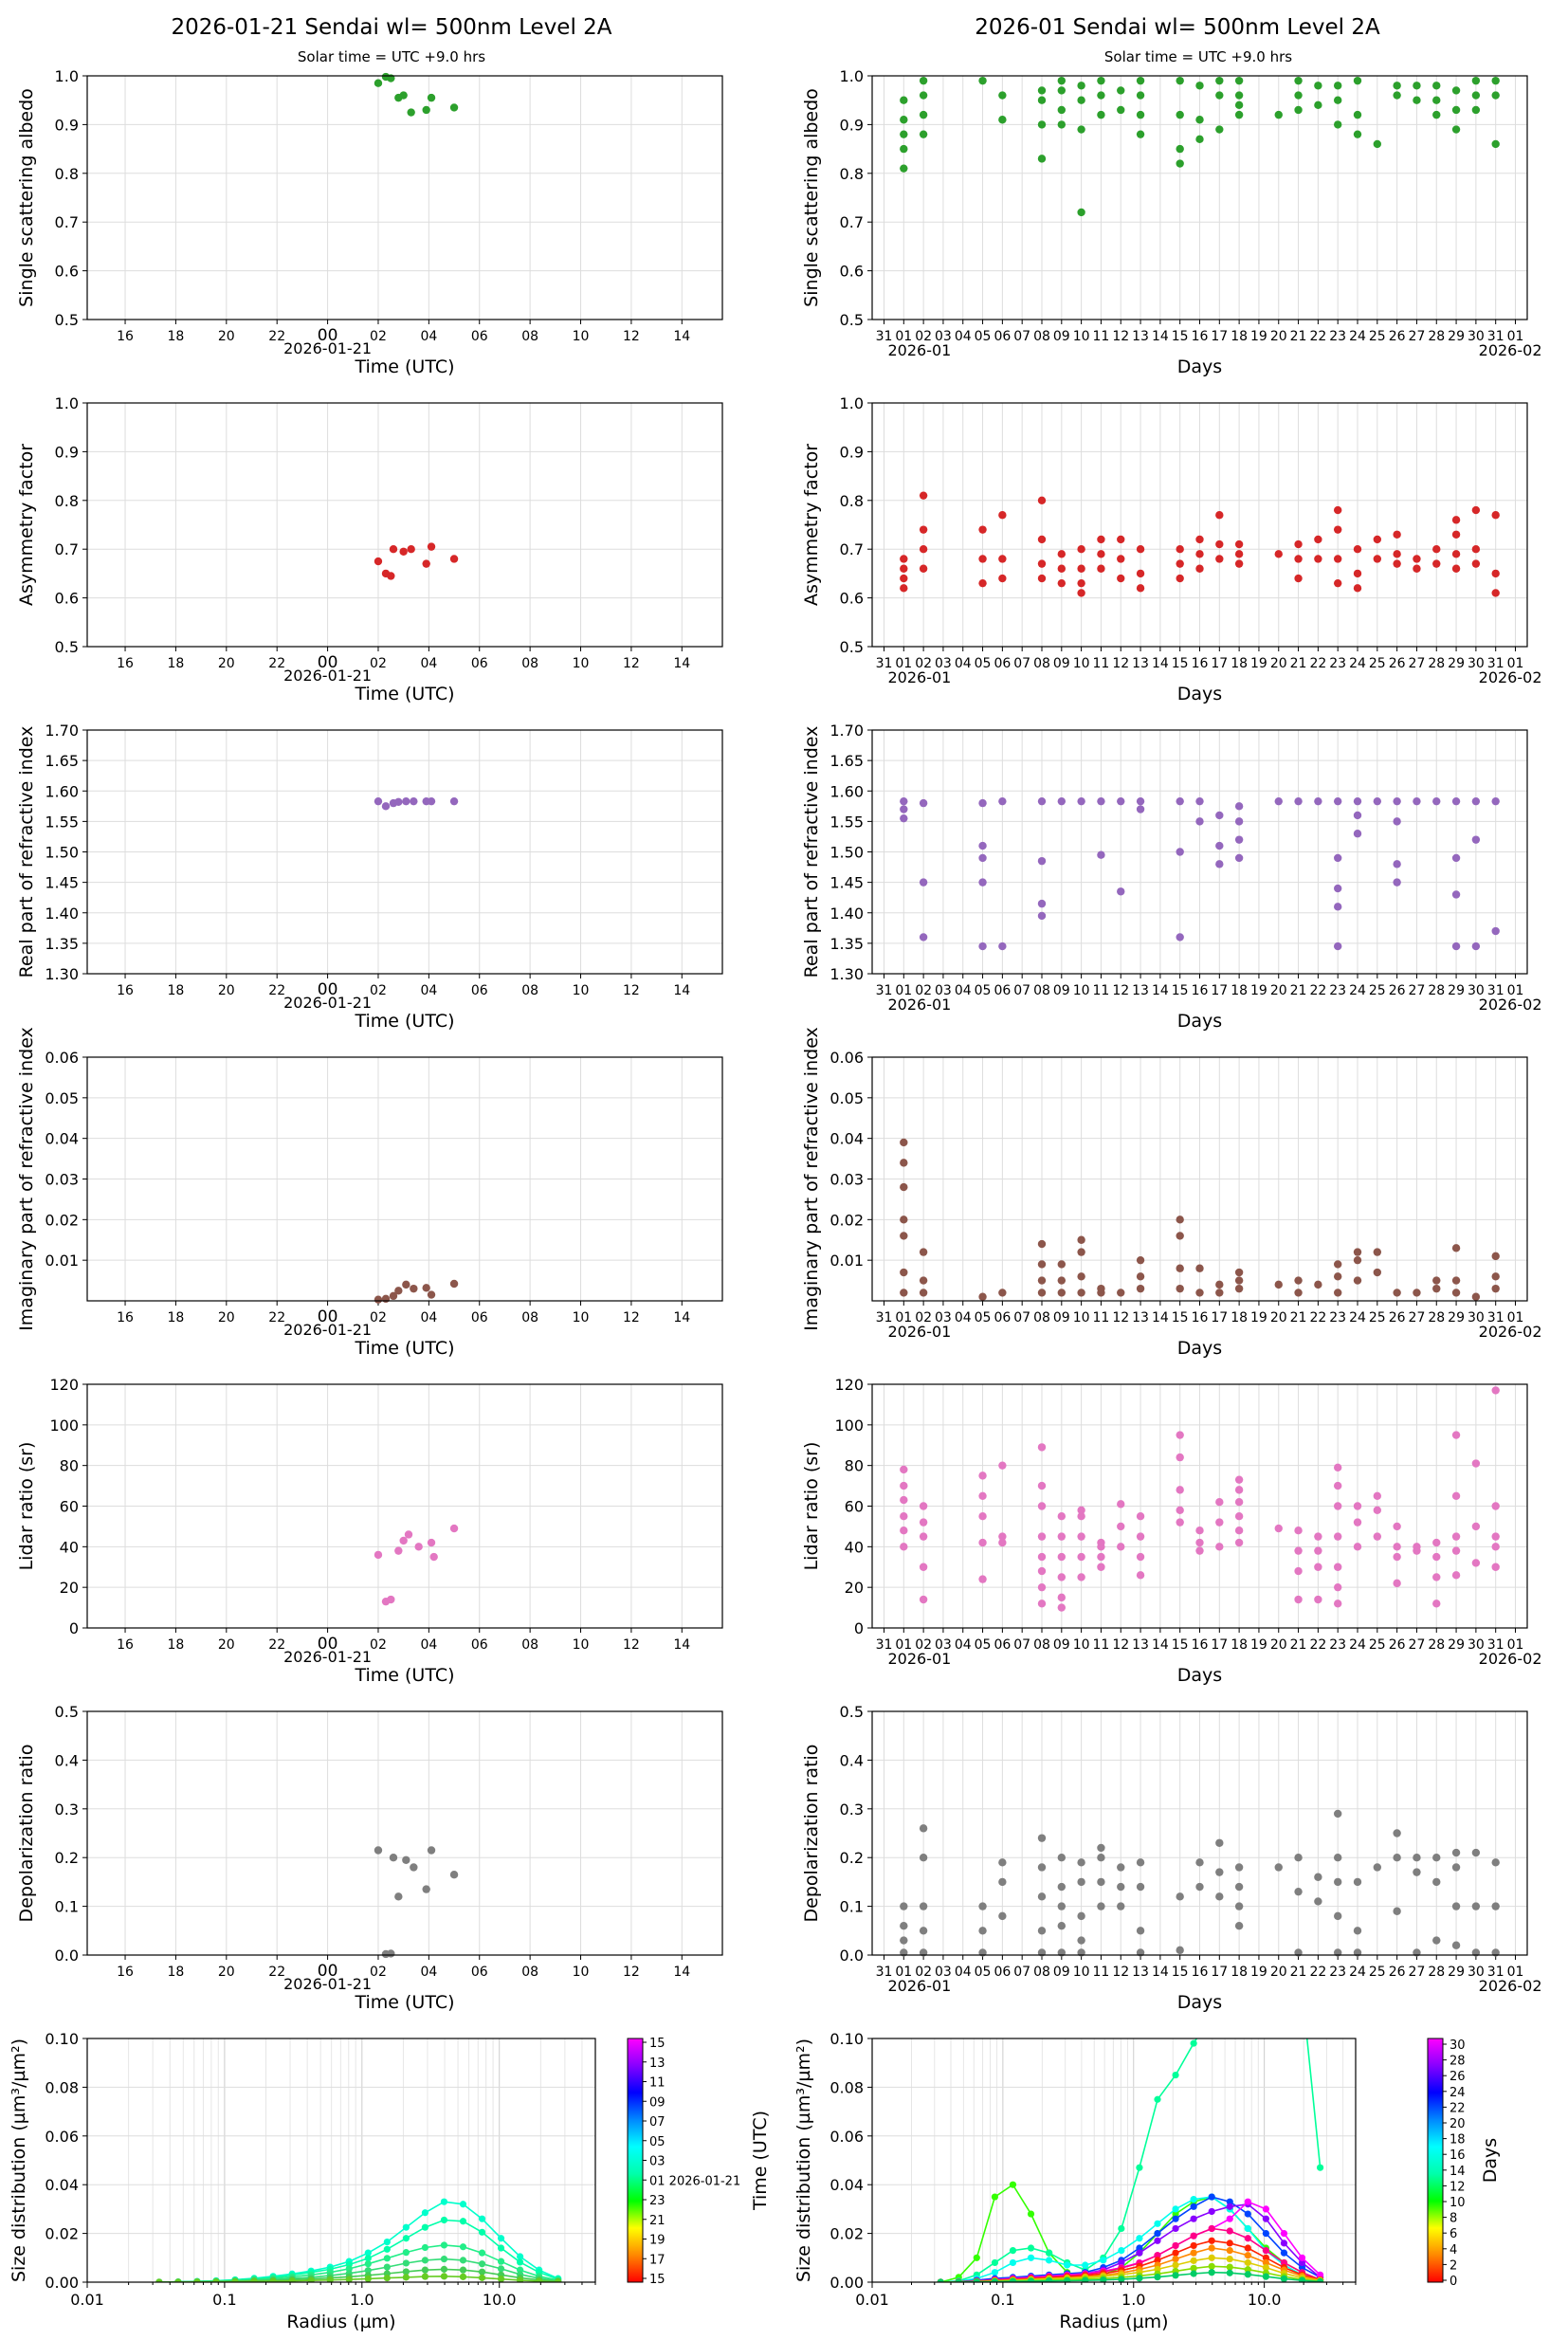 This screenshot has height=2340, width=1568. Describe the element at coordinates (1061, 1317) in the screenshot. I see `x-tick-label: 09` at that location.